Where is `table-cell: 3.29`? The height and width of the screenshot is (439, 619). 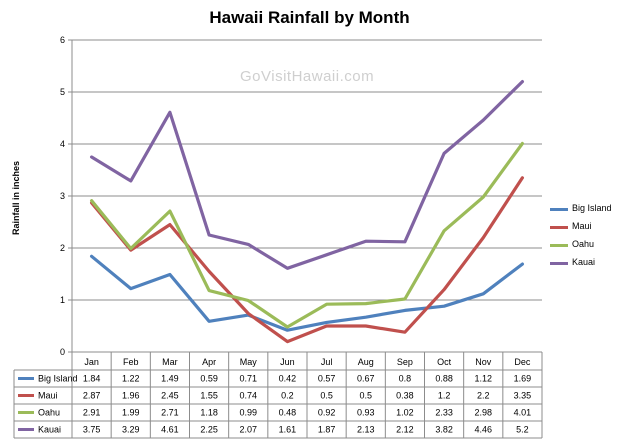 table-cell: 3.29 is located at coordinates (131, 430).